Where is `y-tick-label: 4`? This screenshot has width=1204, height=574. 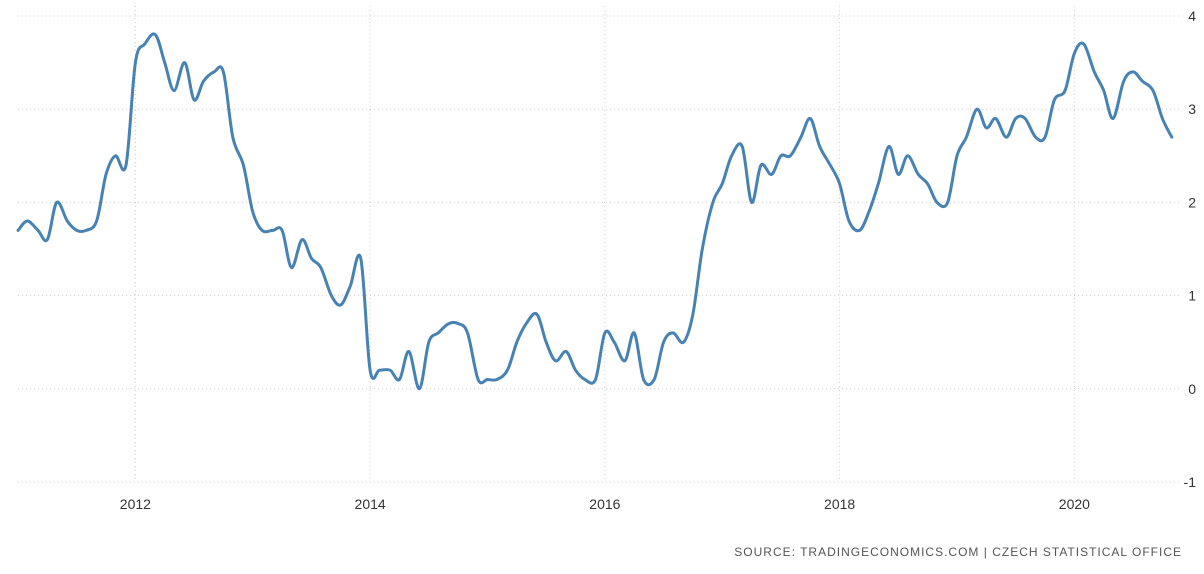
y-tick-label: 4 is located at coordinates (1192, 16).